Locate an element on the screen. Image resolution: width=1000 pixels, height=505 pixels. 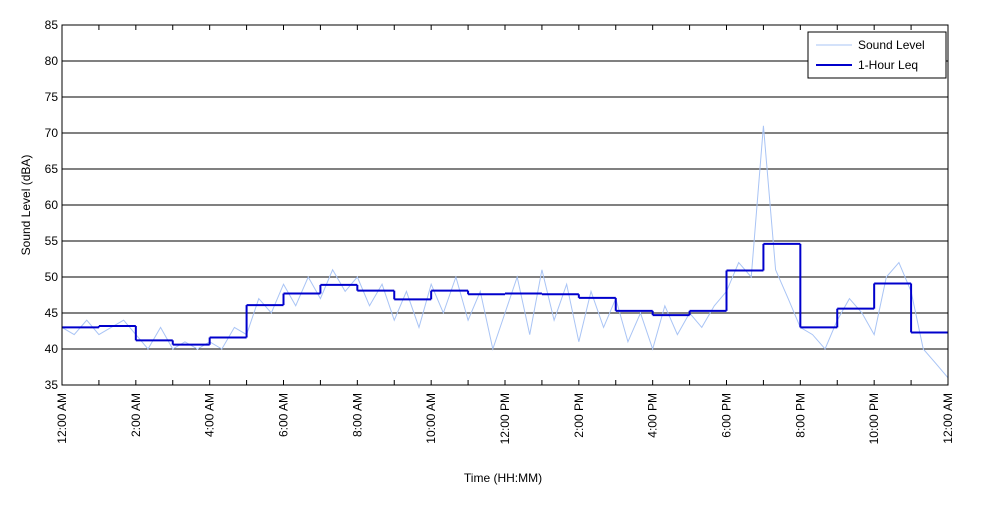
x-tick-label: 10:00 PM is located at coordinates (874, 418).